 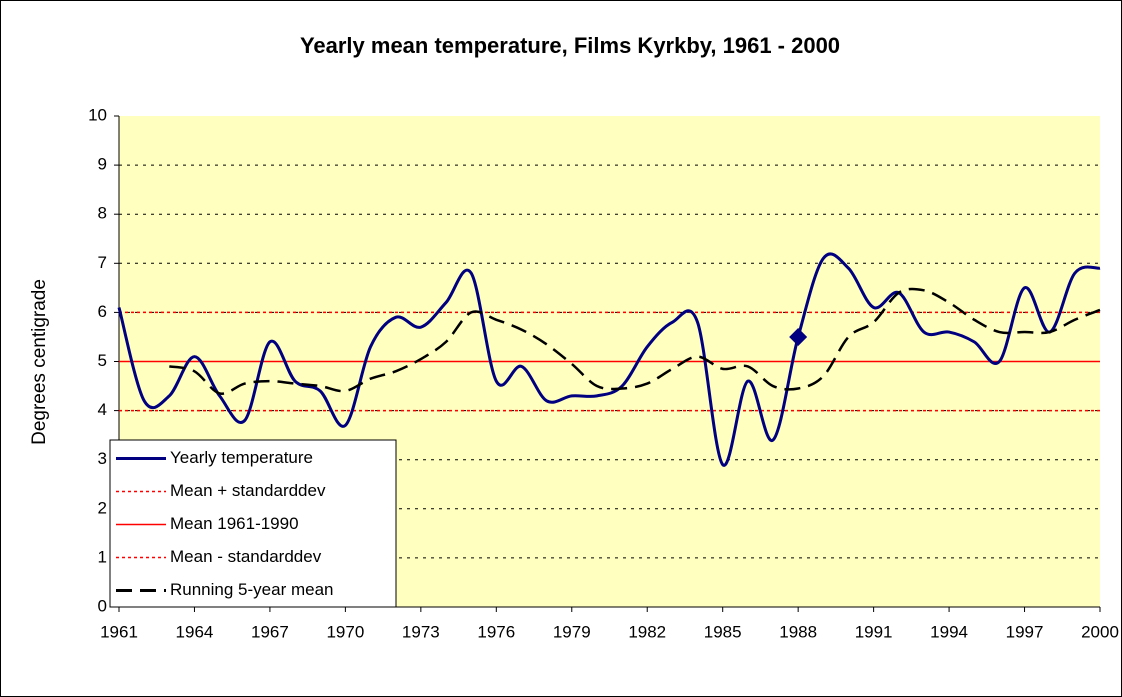 I want to click on x-tick-label: 1973, so click(x=421, y=631).